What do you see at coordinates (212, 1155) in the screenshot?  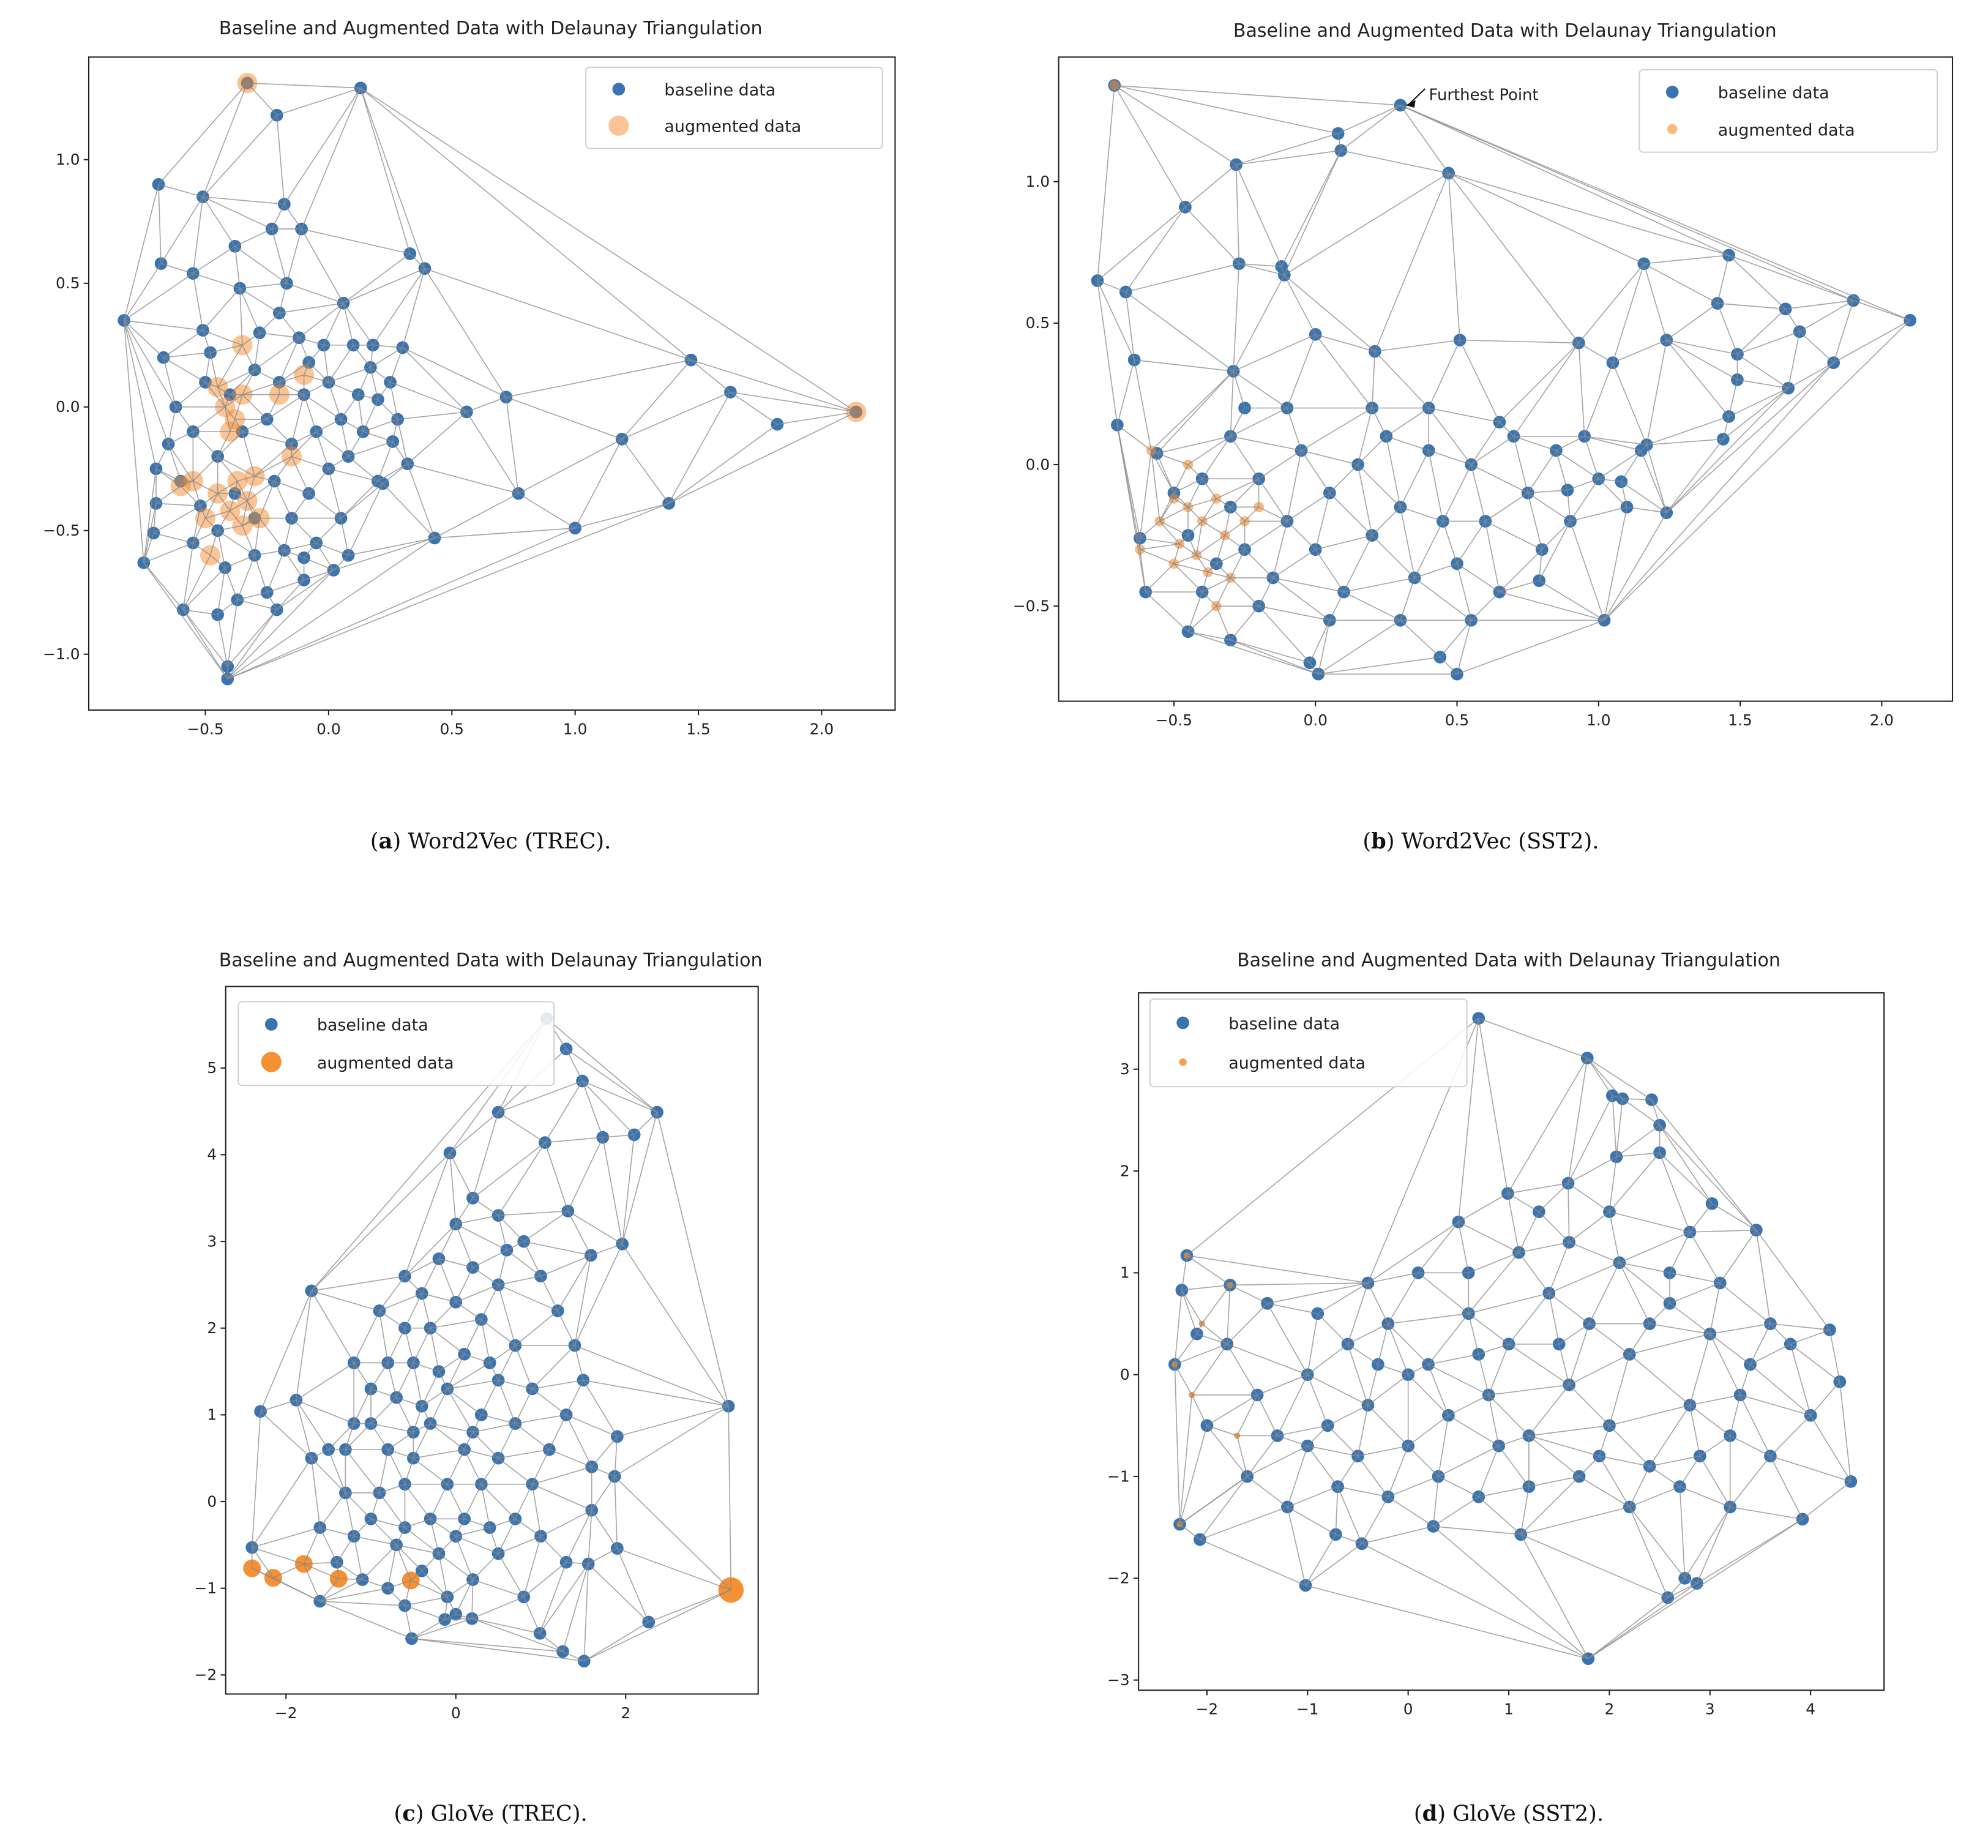 I see `y-tick-label: 4` at bounding box center [212, 1155].